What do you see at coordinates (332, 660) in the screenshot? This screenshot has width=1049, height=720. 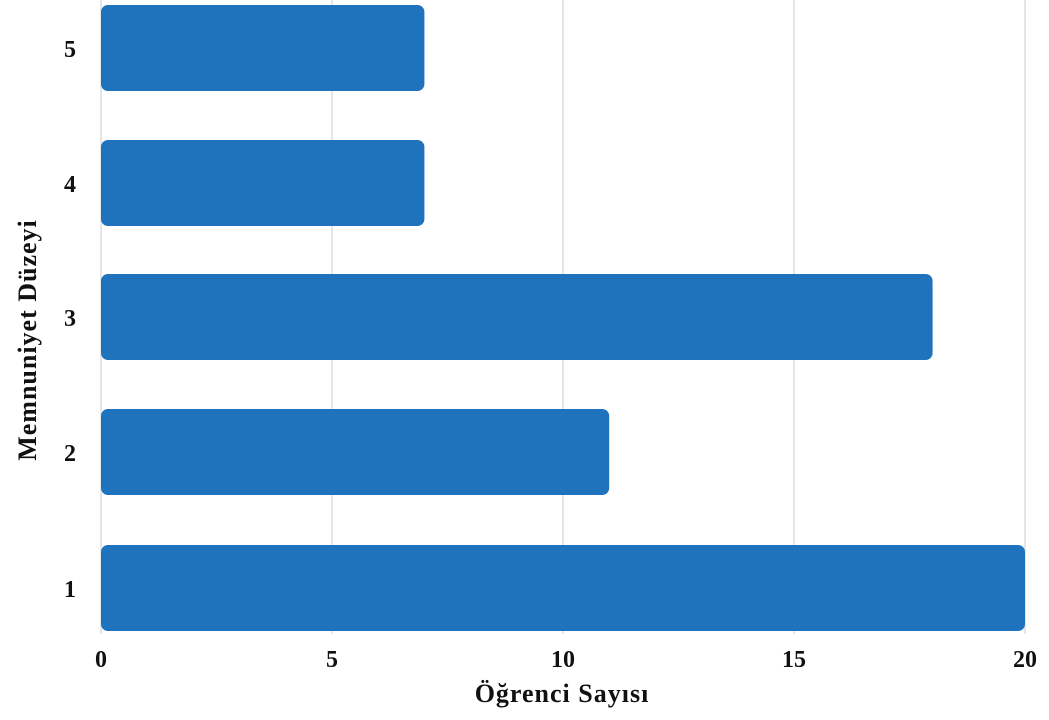 I see `x-tick-label: 5` at bounding box center [332, 660].